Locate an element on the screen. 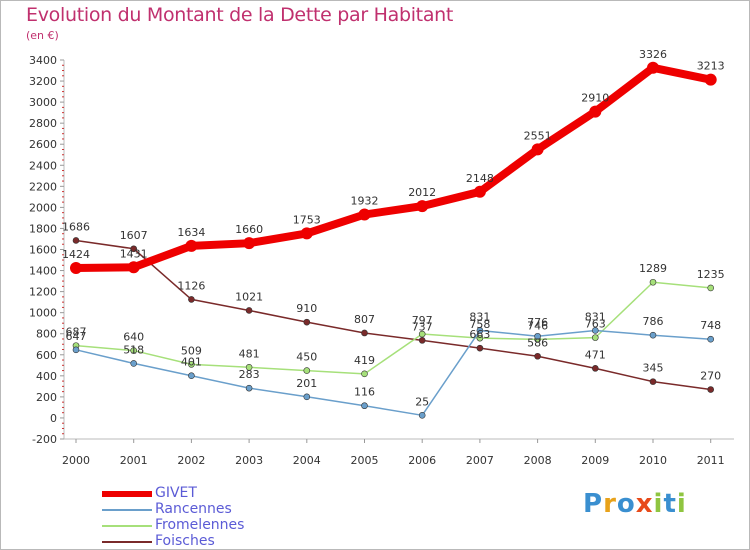 Image resolution: width=750 pixels, height=550 pixels. data-label-rancennes: 748 is located at coordinates (710, 325).